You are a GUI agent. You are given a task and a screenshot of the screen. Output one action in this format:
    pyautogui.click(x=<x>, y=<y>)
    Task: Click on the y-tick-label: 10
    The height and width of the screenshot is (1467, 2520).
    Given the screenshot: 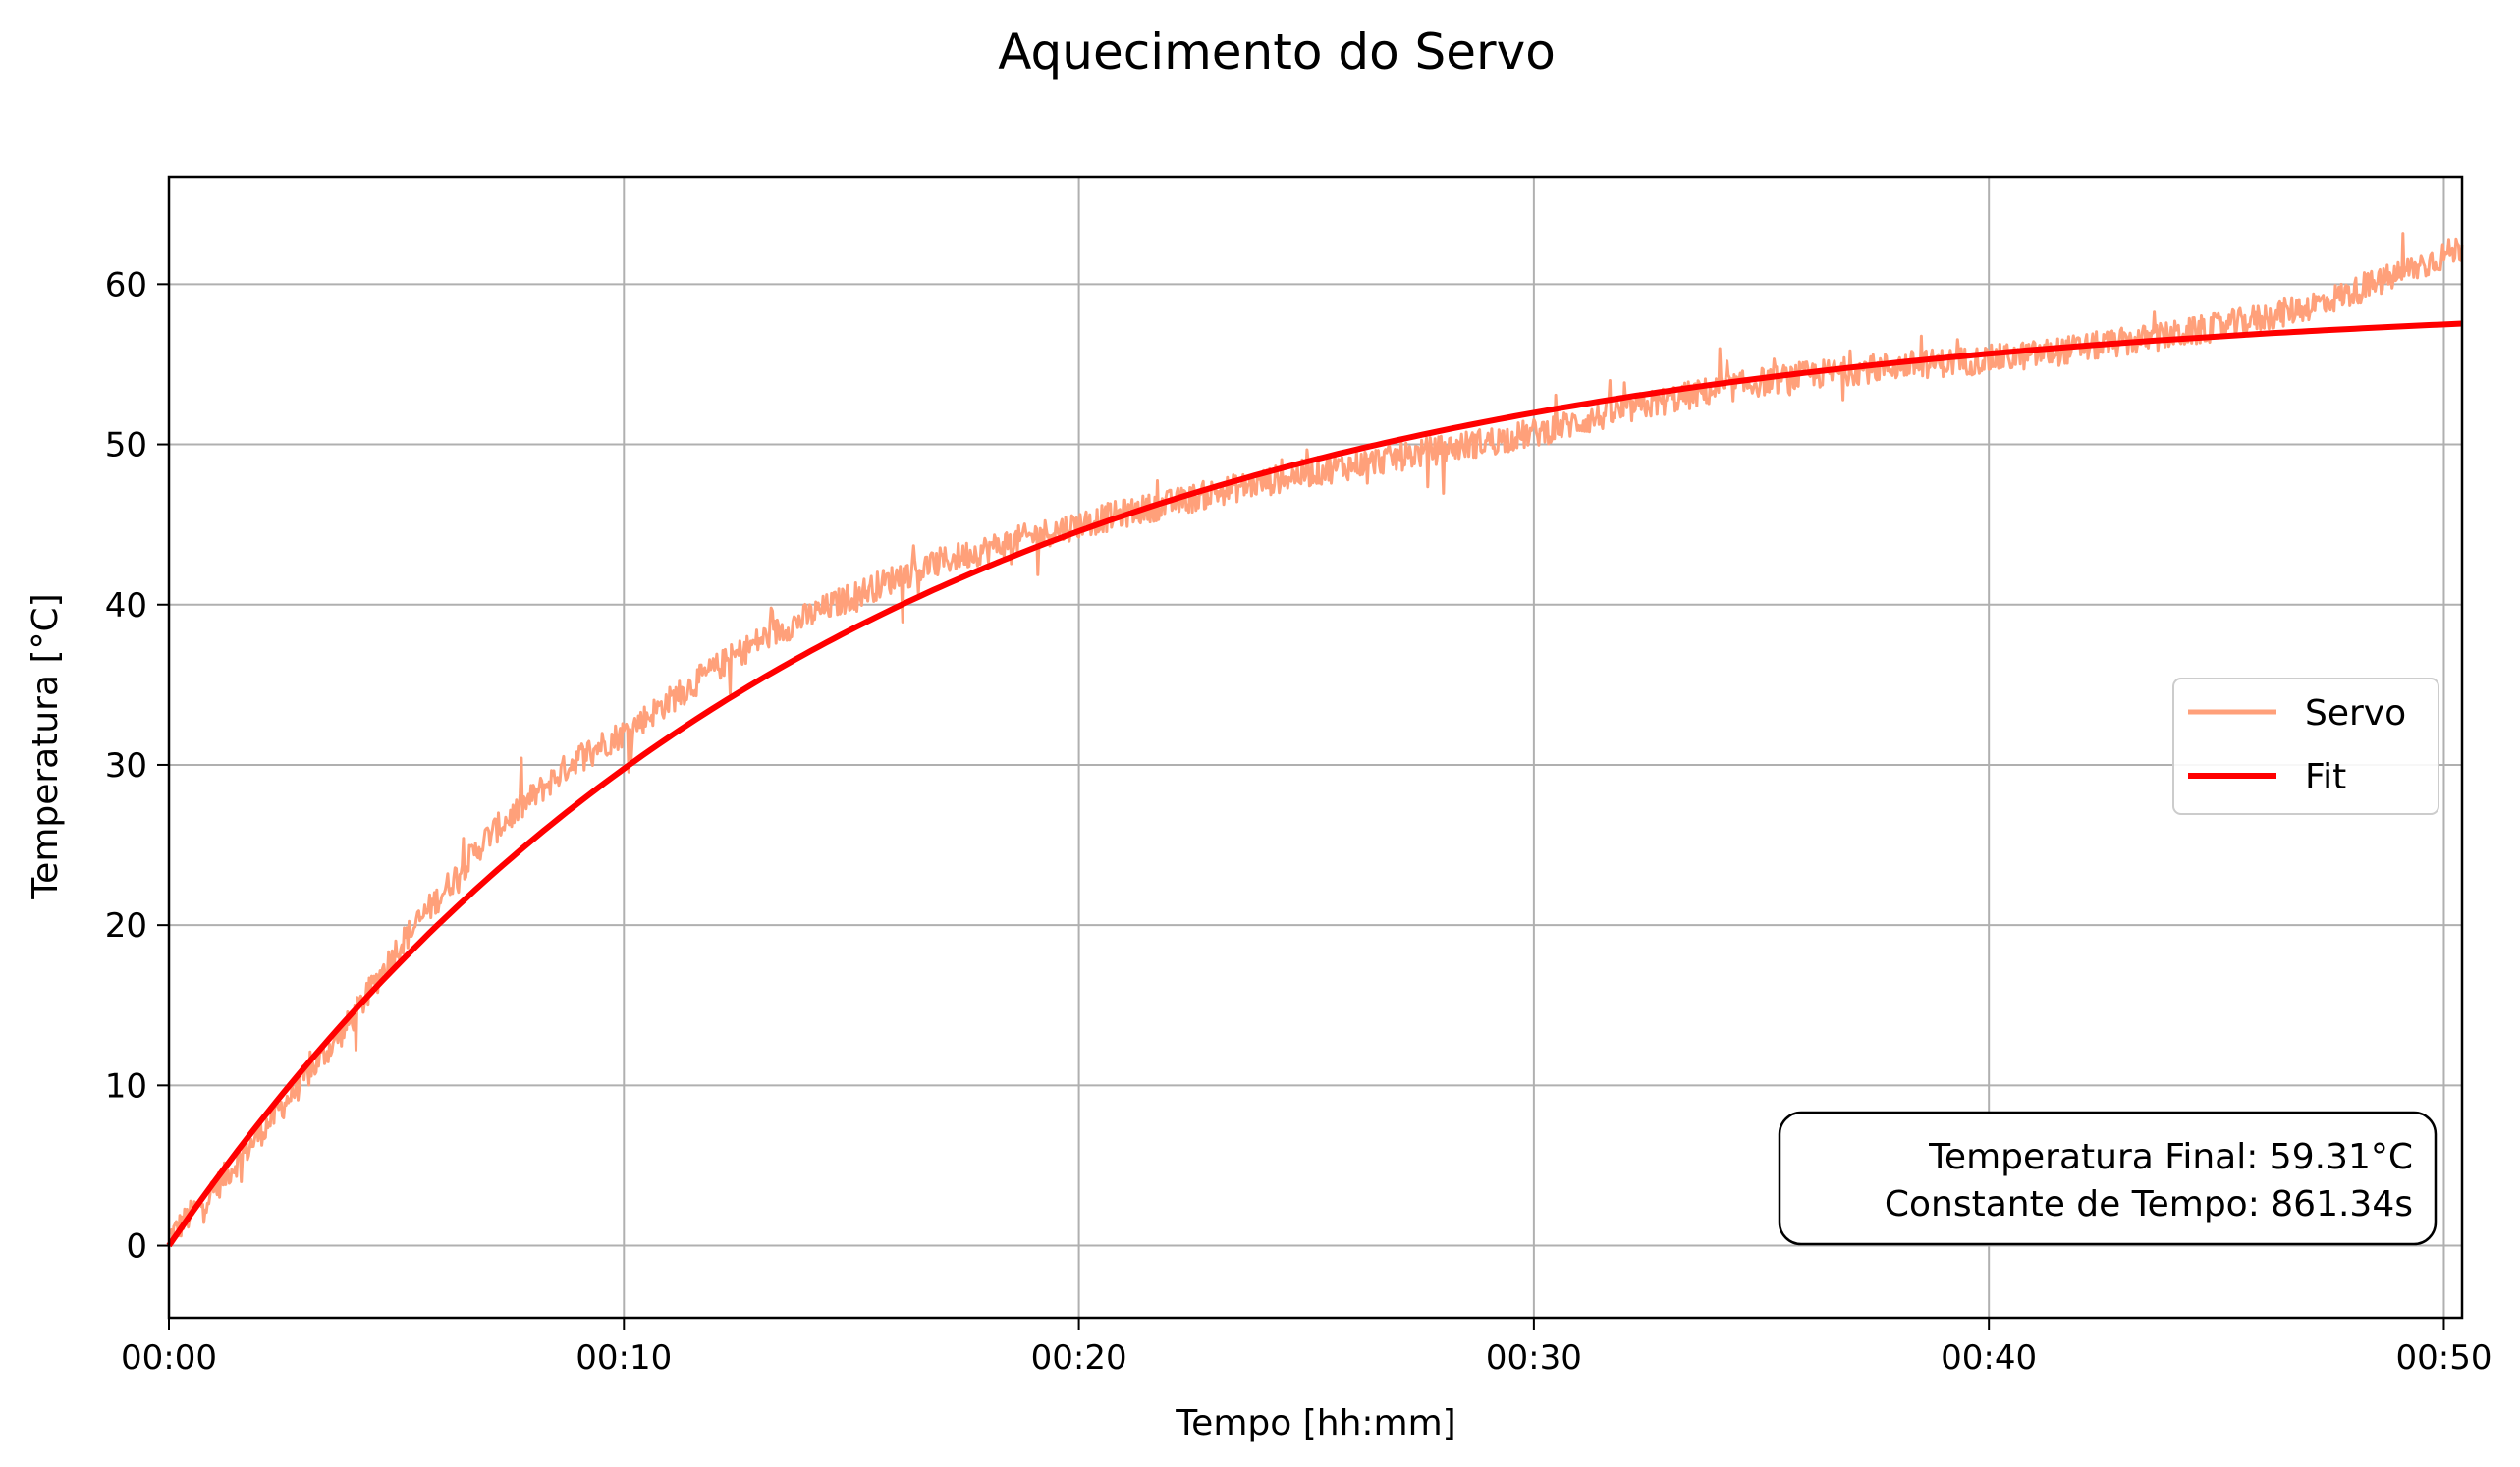 What is the action you would take?
    pyautogui.click(x=126, y=1086)
    